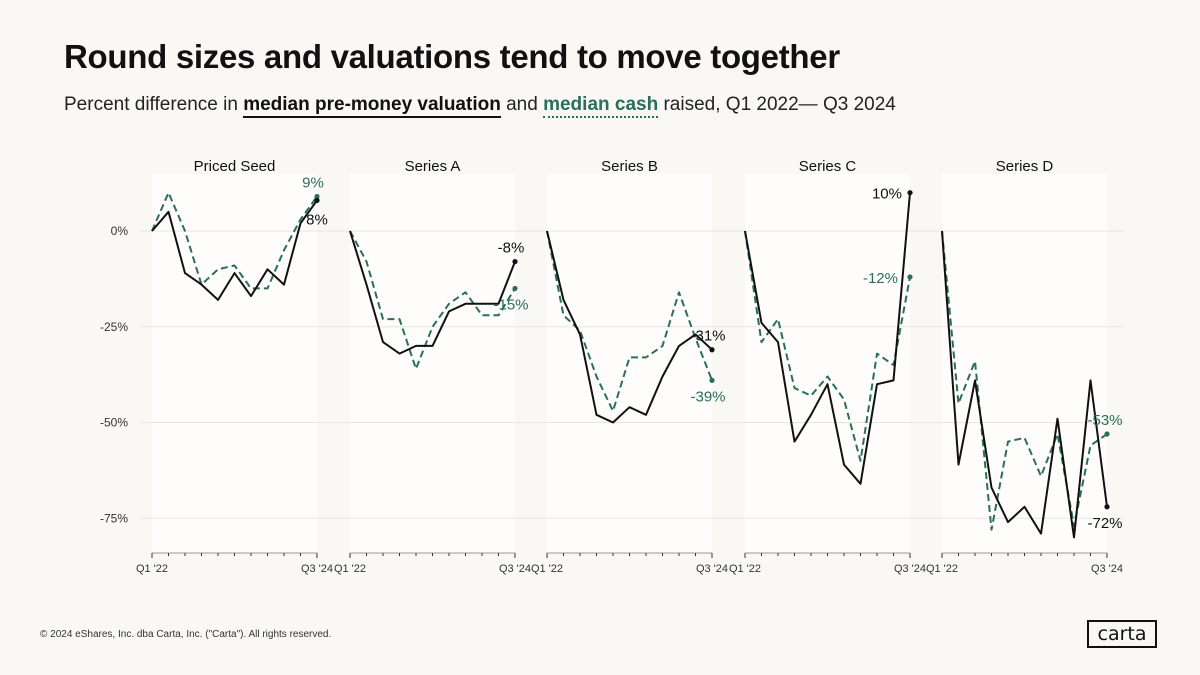 This screenshot has width=1200, height=675. What do you see at coordinates (707, 396) in the screenshot?
I see `cash-end-label: -39%` at bounding box center [707, 396].